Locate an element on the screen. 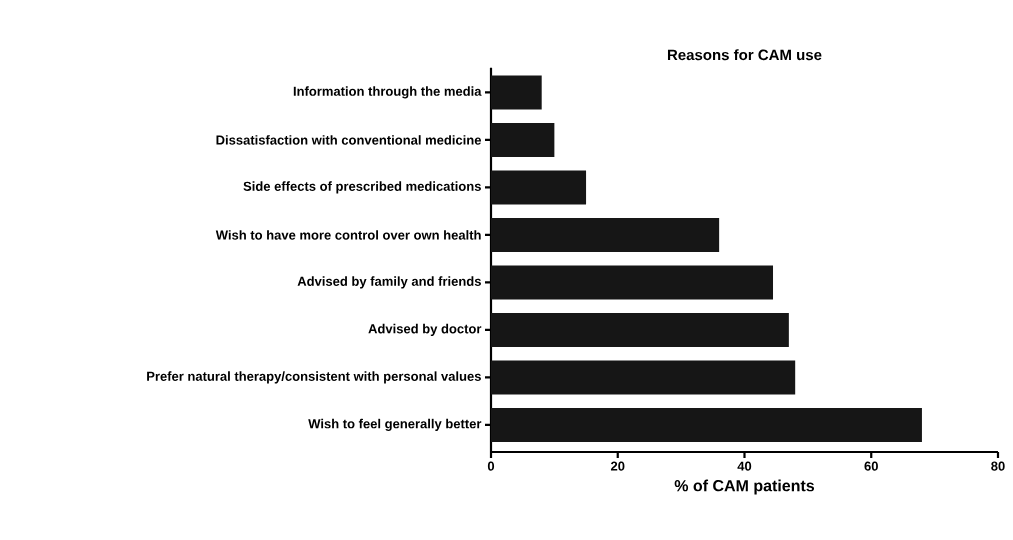  y-tick-label: Advised by family and friends is located at coordinates (389, 282).